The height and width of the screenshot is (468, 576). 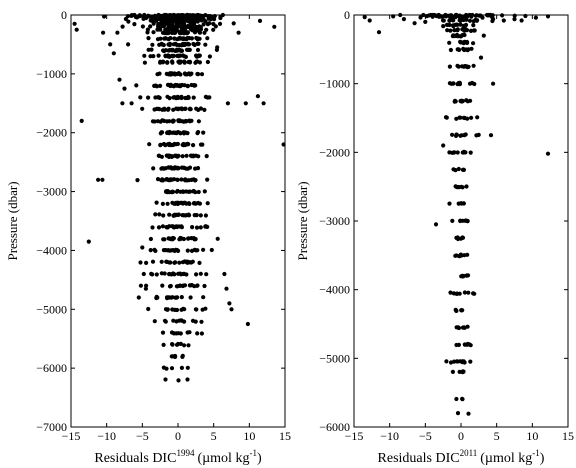 What do you see at coordinates (532, 436) in the screenshot?
I see `x-tick-label: 10` at bounding box center [532, 436].